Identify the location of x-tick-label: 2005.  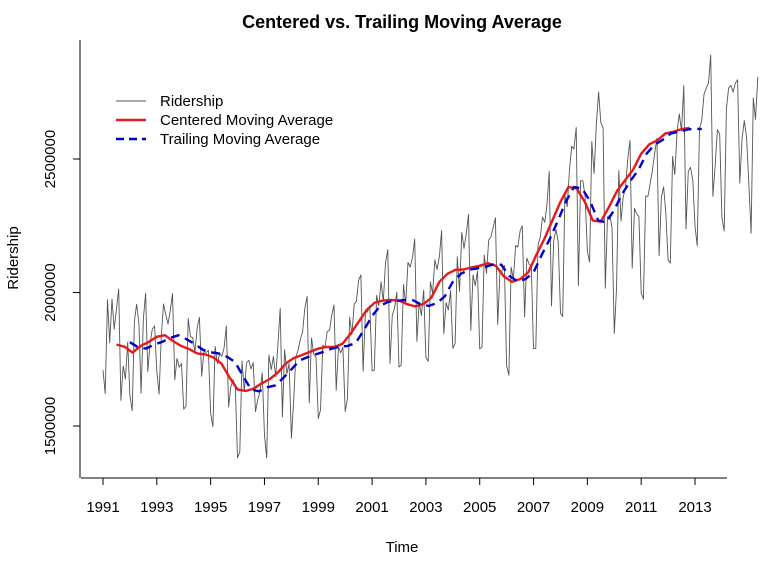
(479, 507).